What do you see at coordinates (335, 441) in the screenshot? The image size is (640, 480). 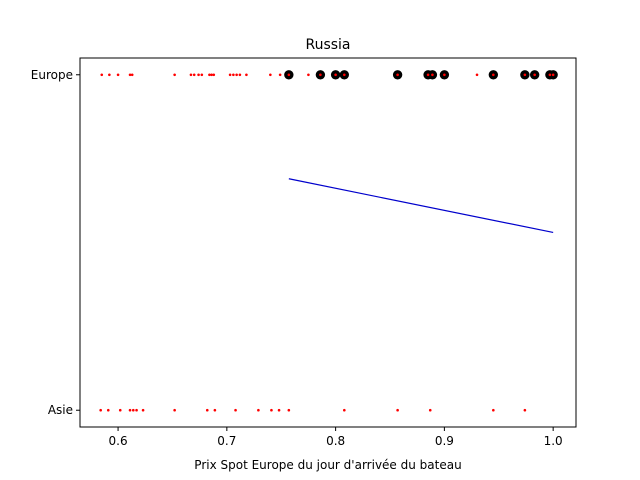 I see `x-tick-label: 0.8` at bounding box center [335, 441].